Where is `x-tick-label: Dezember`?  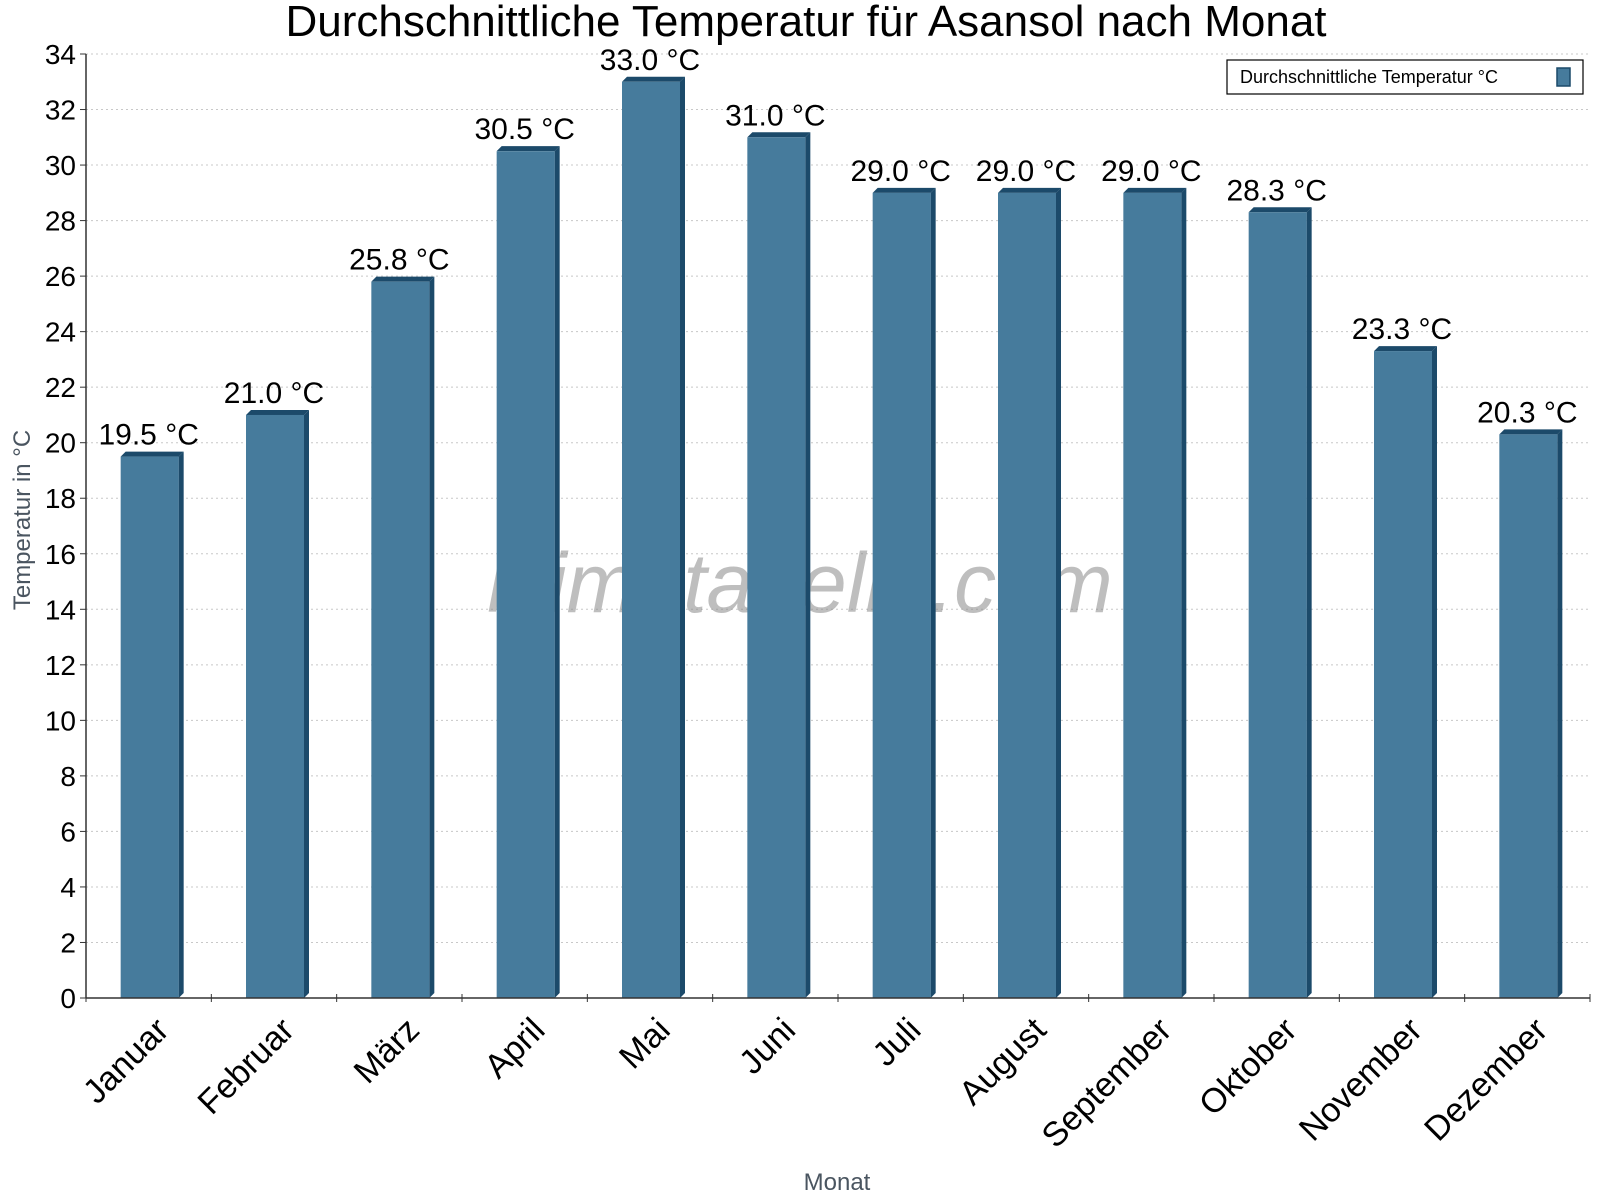
x-tick-label: Dezember is located at coordinates (1486, 1080).